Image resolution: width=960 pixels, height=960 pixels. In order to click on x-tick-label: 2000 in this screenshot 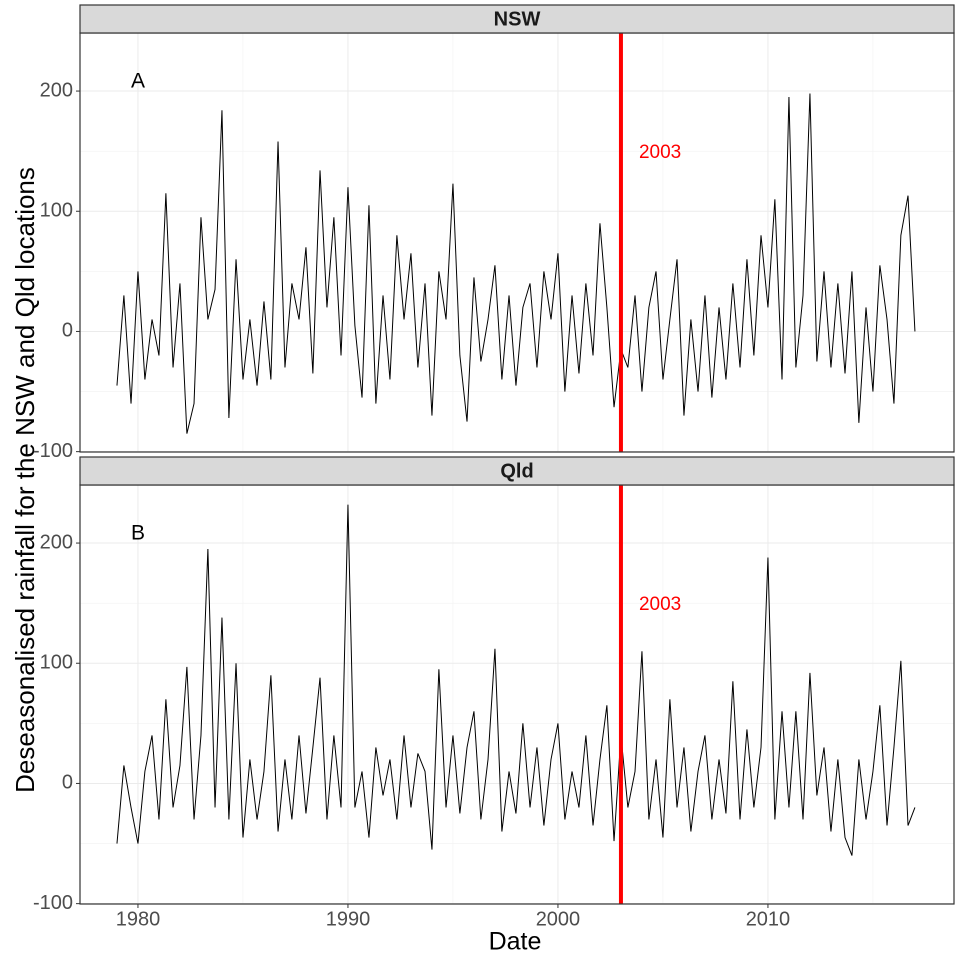, I will do `click(558, 919)`.